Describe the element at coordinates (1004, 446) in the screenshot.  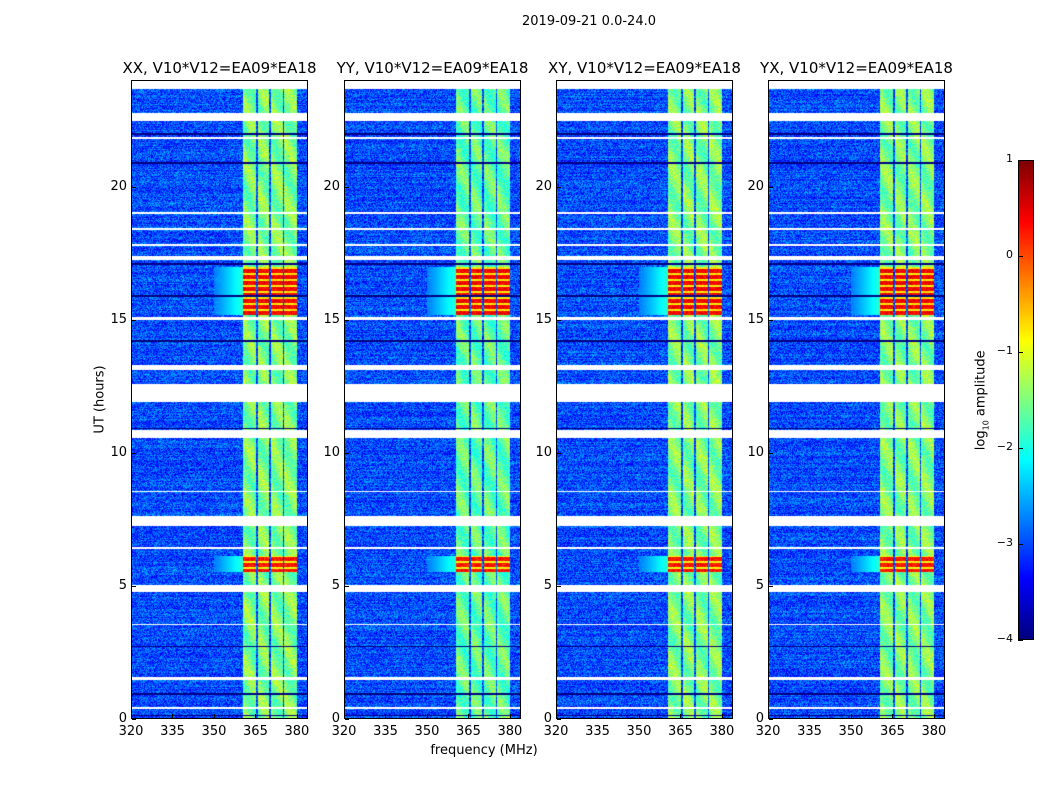
I see `colorbar-tick-label: −2` at that location.